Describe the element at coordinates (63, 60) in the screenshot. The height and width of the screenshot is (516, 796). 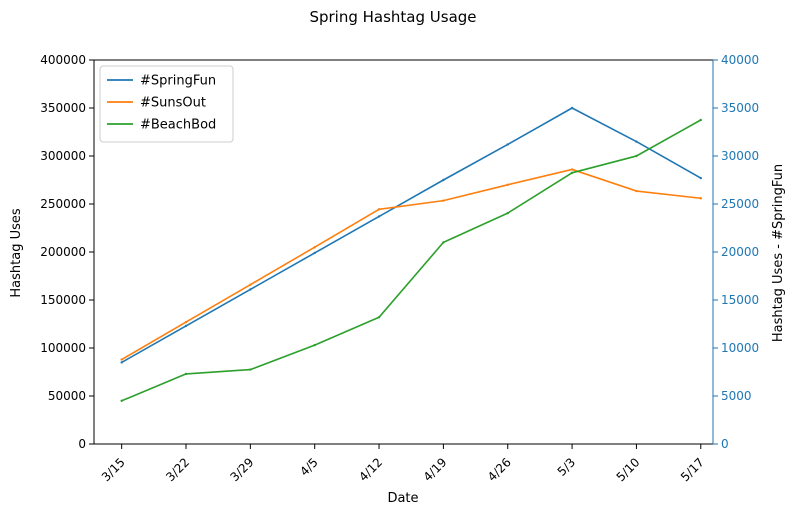
I see `y-tick-label-8: 400000` at that location.